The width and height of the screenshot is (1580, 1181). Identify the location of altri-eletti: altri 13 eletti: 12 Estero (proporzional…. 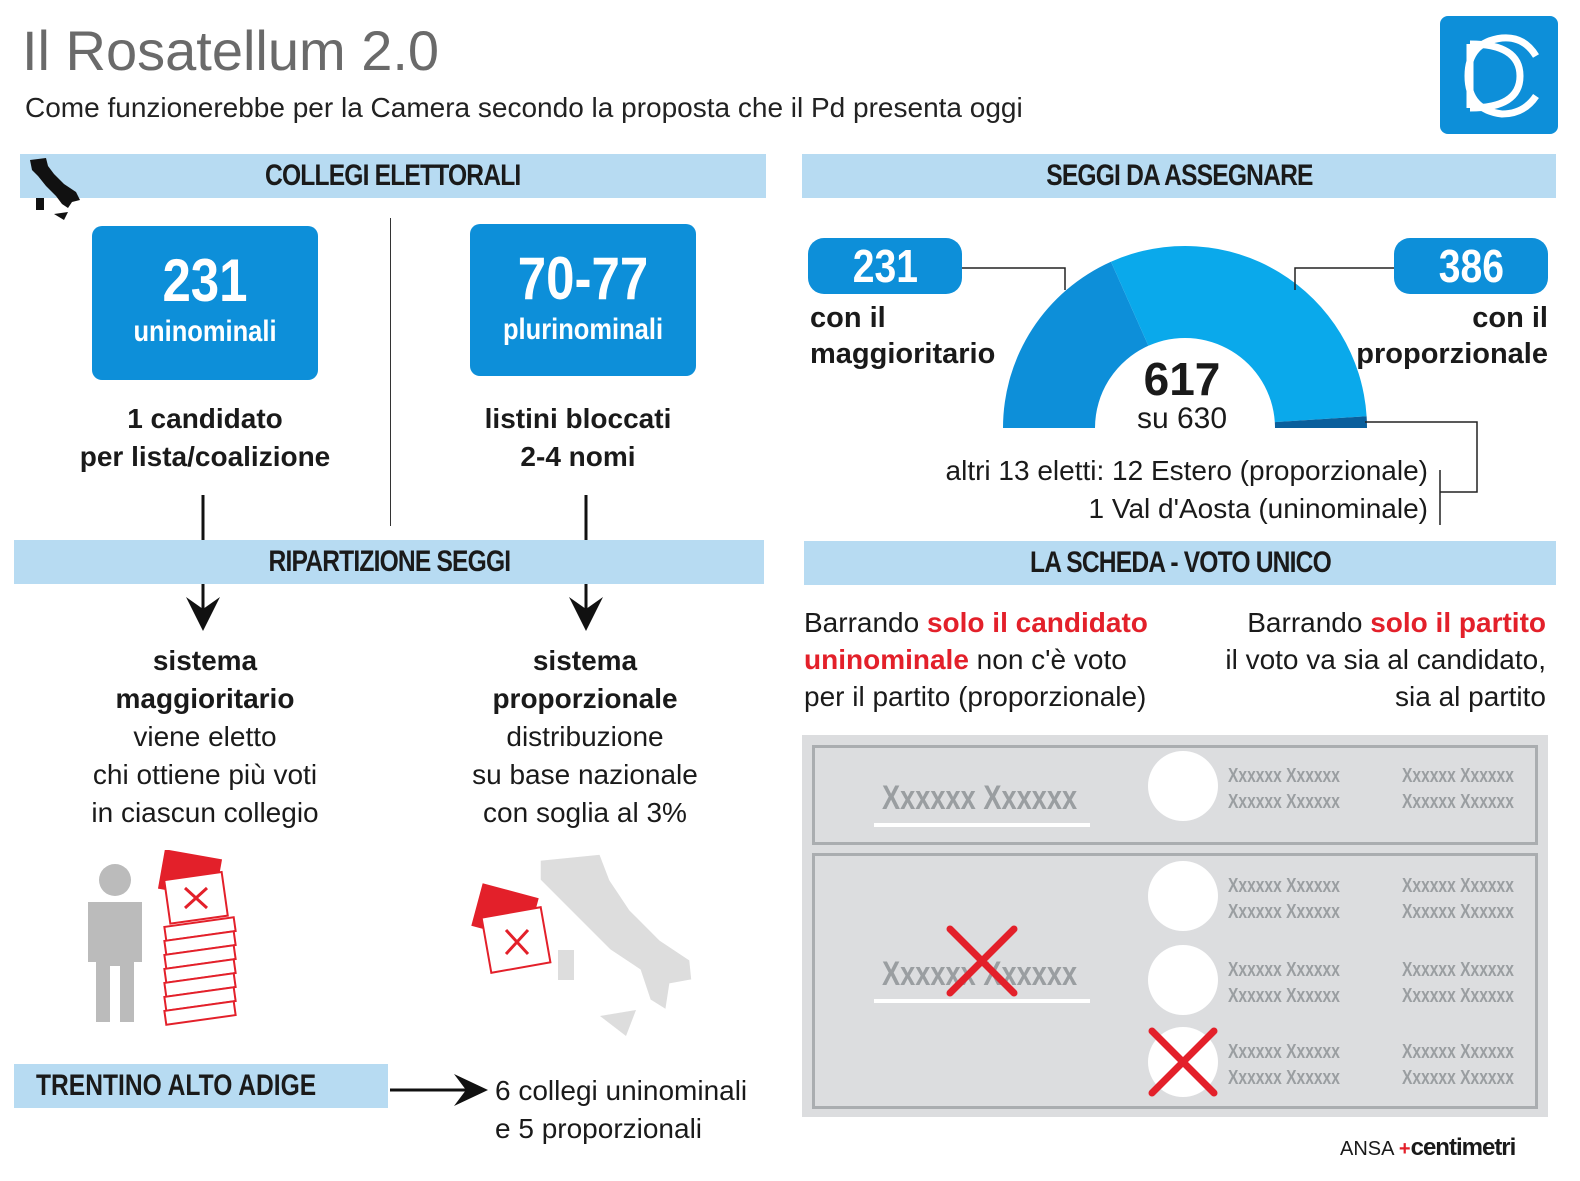
(1186, 489).